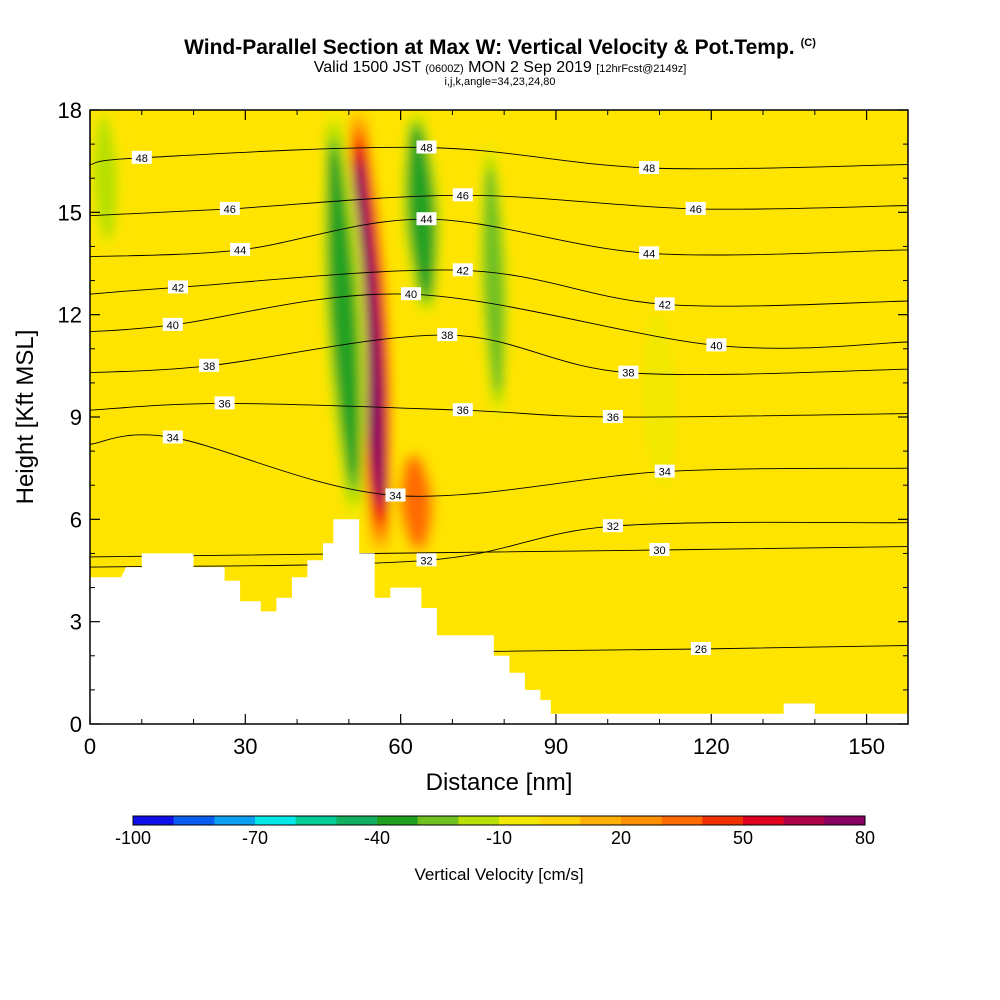  What do you see at coordinates (377, 838) in the screenshot?
I see `colorbar-tick-label: -40` at bounding box center [377, 838].